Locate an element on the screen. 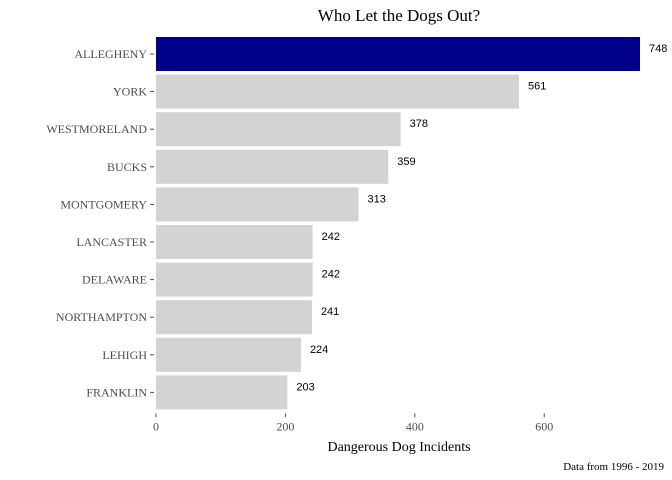 Image resolution: width=672 pixels, height=480 pixels. bar-franklin is located at coordinates (222, 392).